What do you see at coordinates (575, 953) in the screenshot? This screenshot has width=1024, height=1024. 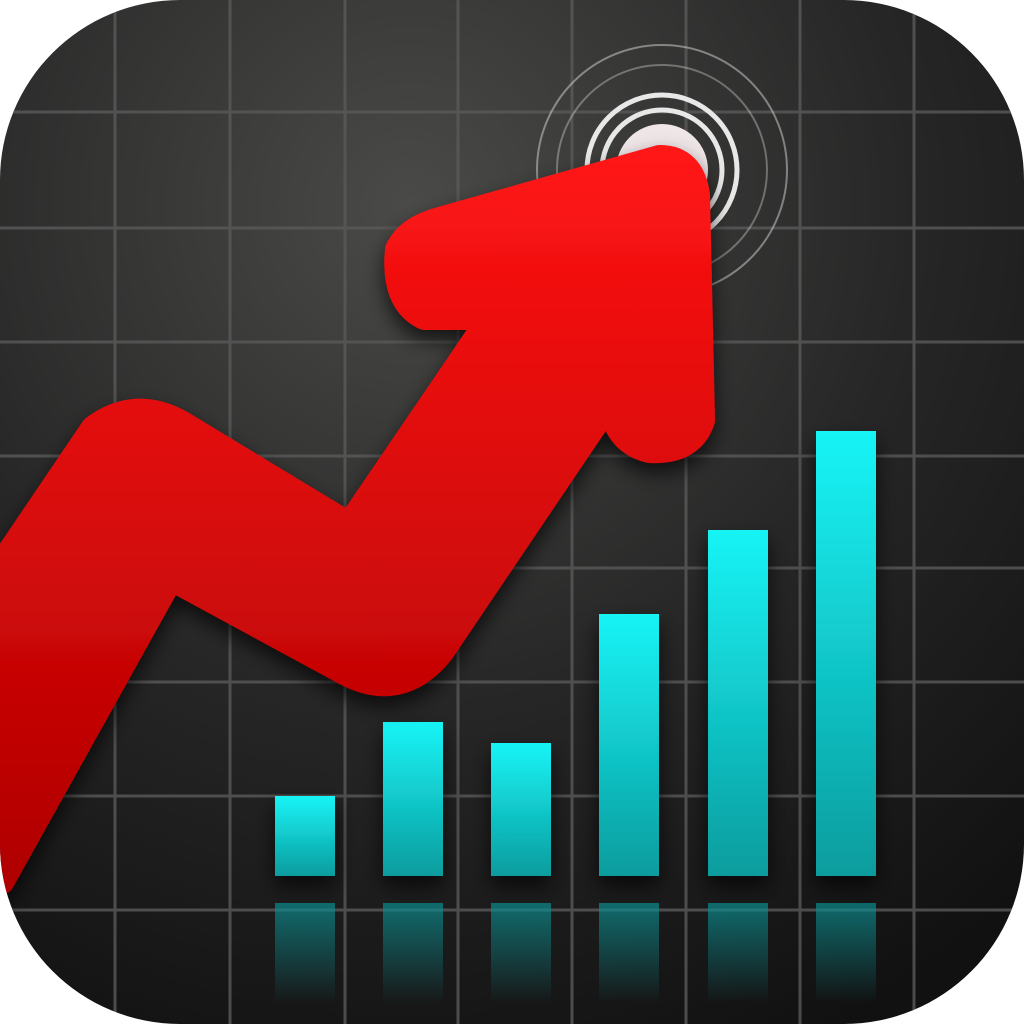 I see `bar-reflections` at bounding box center [575, 953].